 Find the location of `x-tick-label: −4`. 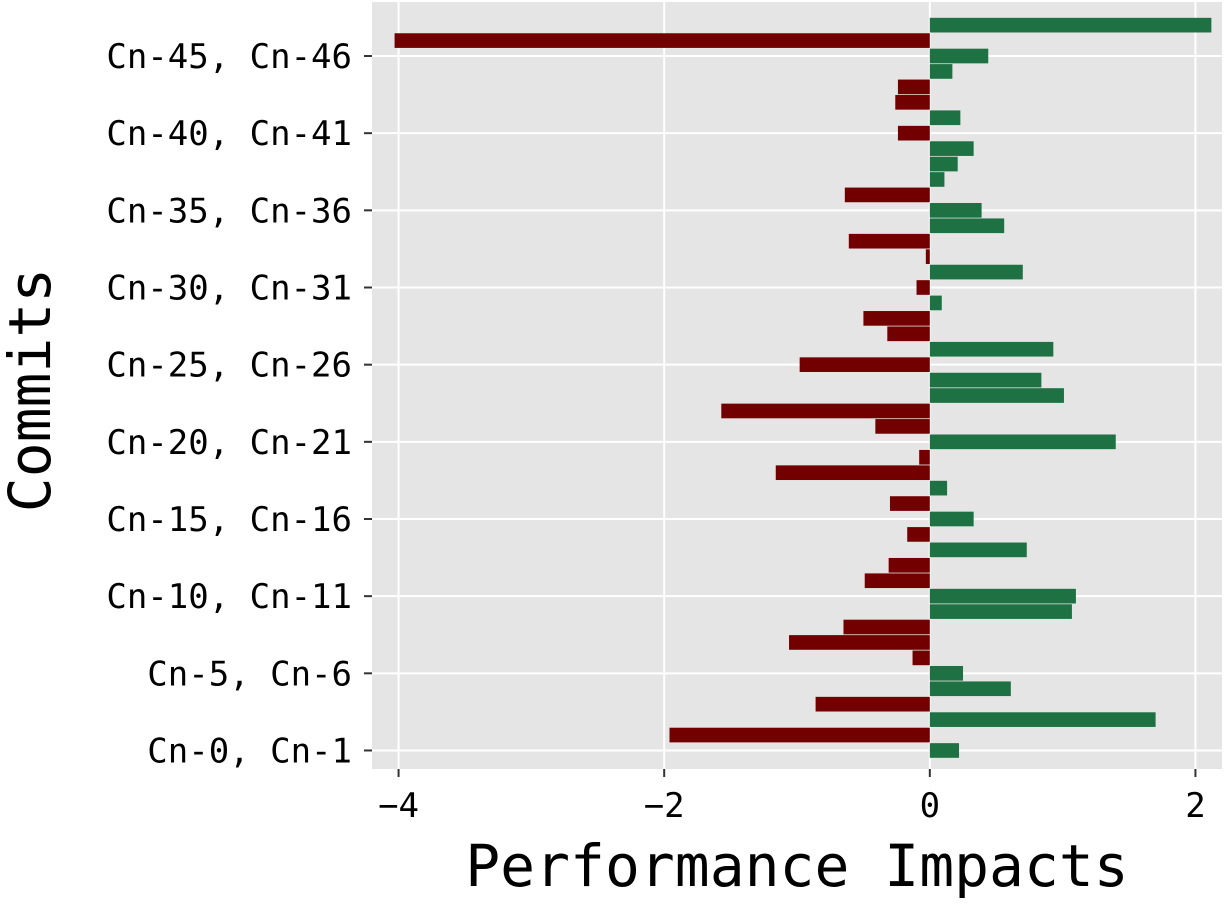

x-tick-label: −4 is located at coordinates (398, 806).